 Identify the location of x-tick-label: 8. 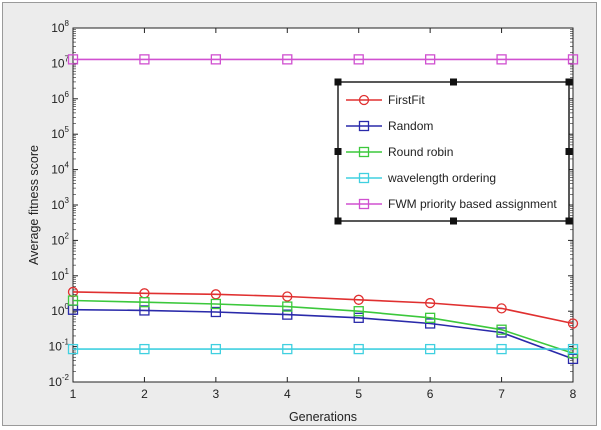
(573, 394).